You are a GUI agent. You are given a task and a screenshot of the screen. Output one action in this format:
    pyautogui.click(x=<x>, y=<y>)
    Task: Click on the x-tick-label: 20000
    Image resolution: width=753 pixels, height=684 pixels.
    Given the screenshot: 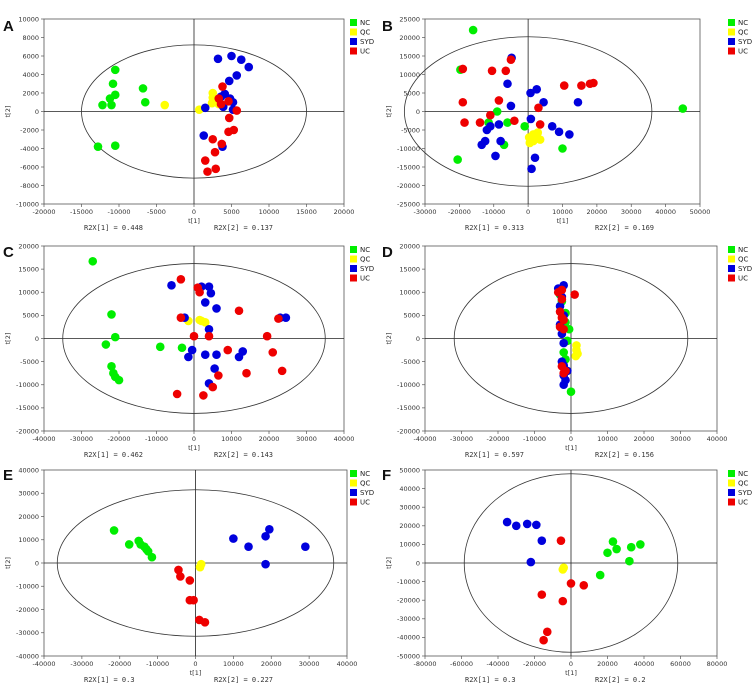 What is the action you would take?
    pyautogui.click(x=597, y=212)
    